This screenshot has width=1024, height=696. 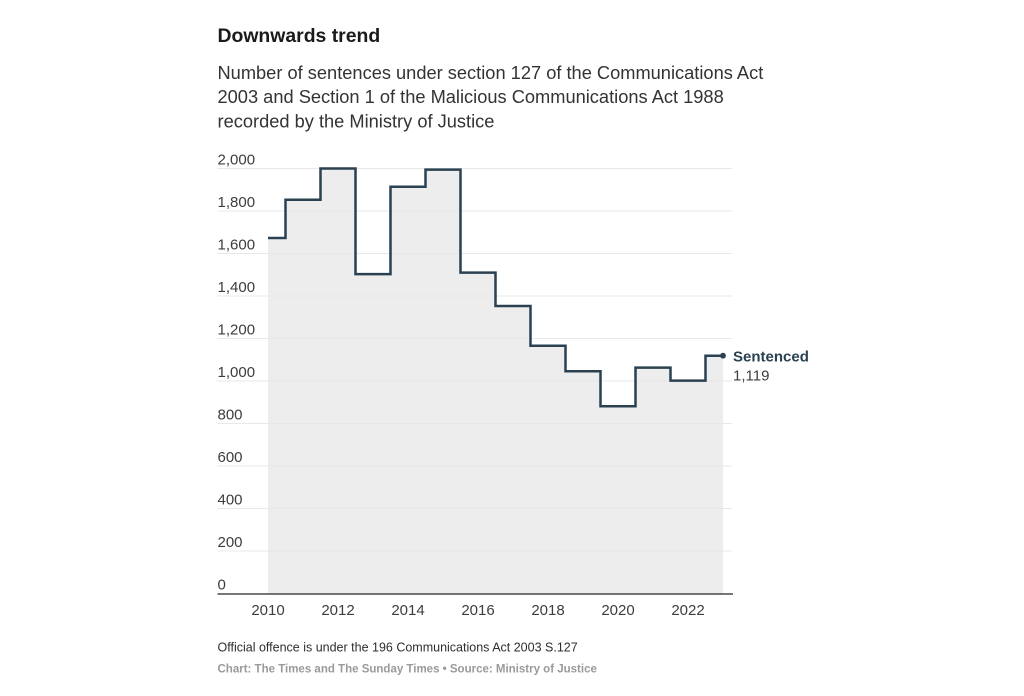 What do you see at coordinates (237, 329) in the screenshot?
I see `svg-text: 1,200` at bounding box center [237, 329].